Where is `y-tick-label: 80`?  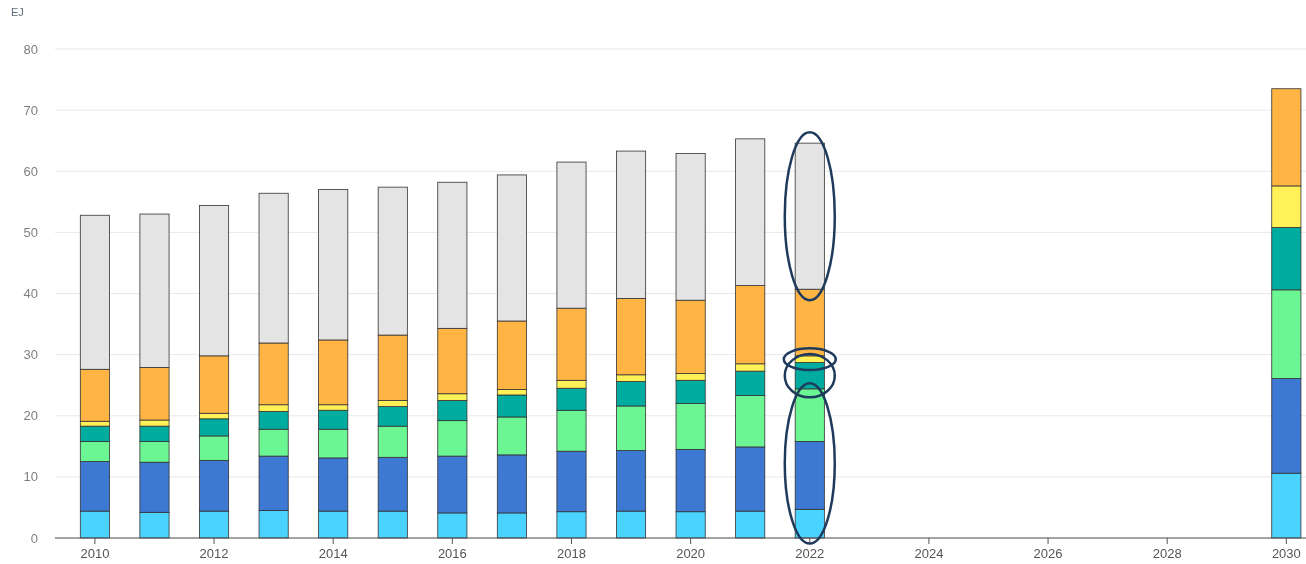 y-tick-label: 80 is located at coordinates (30, 49).